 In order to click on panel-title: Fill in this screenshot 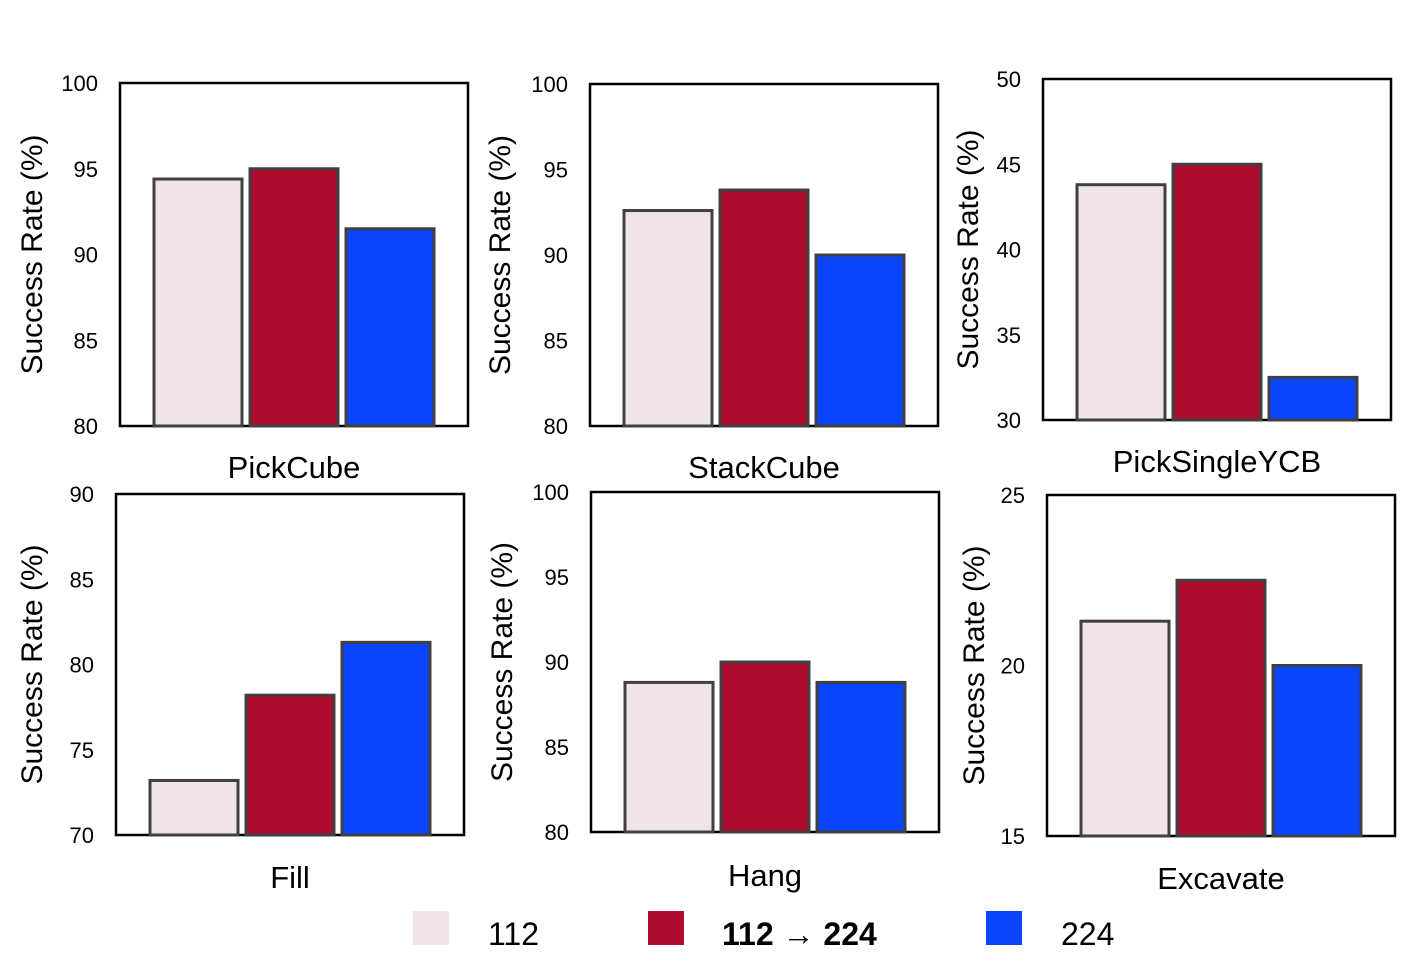, I will do `click(290, 877)`.